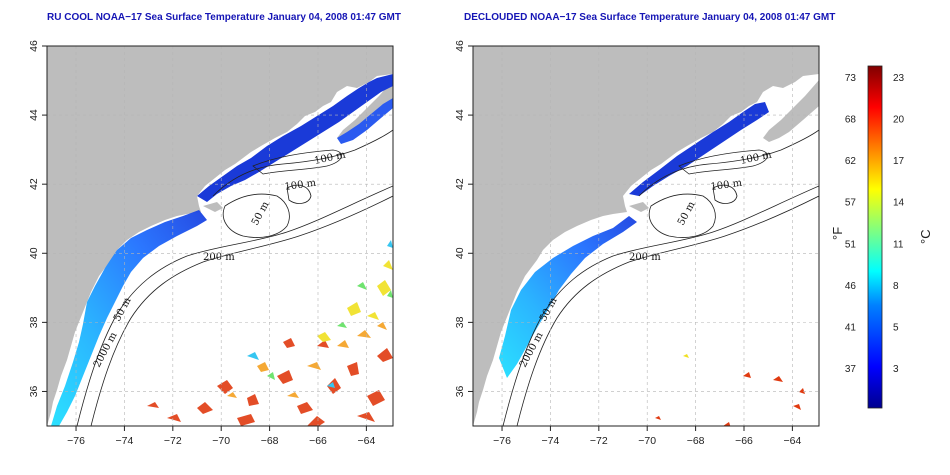 Image resolution: width=950 pixels, height=475 pixels. What do you see at coordinates (647, 441) in the screenshot?
I see `right-lon-tick-label: −70` at bounding box center [647, 441].